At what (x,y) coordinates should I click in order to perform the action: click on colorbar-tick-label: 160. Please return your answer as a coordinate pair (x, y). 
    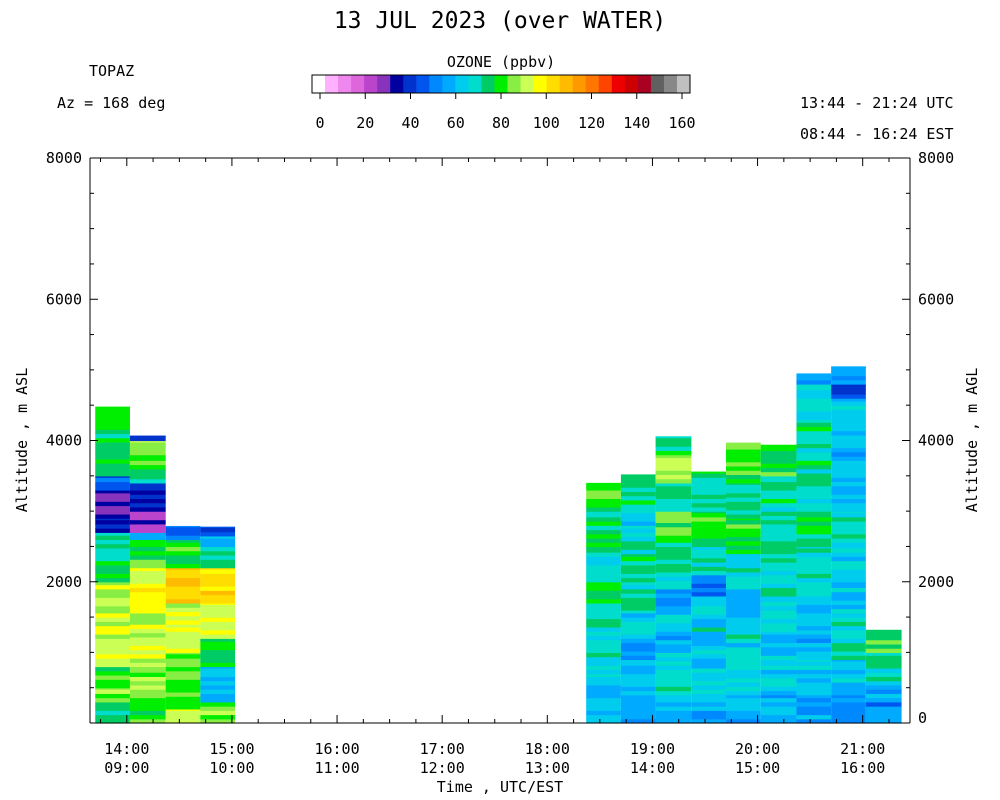
    Looking at the image, I should click on (681, 123).